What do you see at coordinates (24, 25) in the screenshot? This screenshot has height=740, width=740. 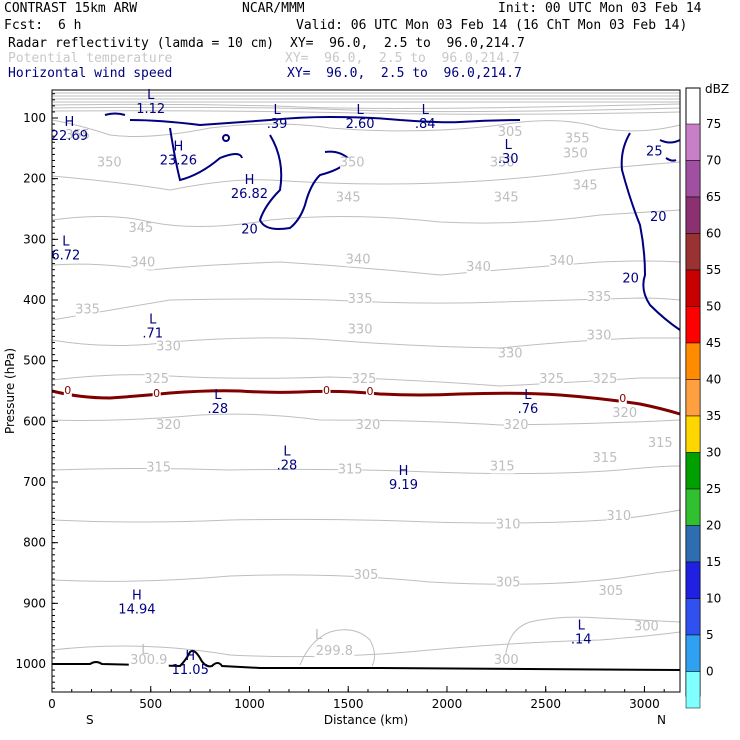 I see `fcst-label: Fcst:` at bounding box center [24, 25].